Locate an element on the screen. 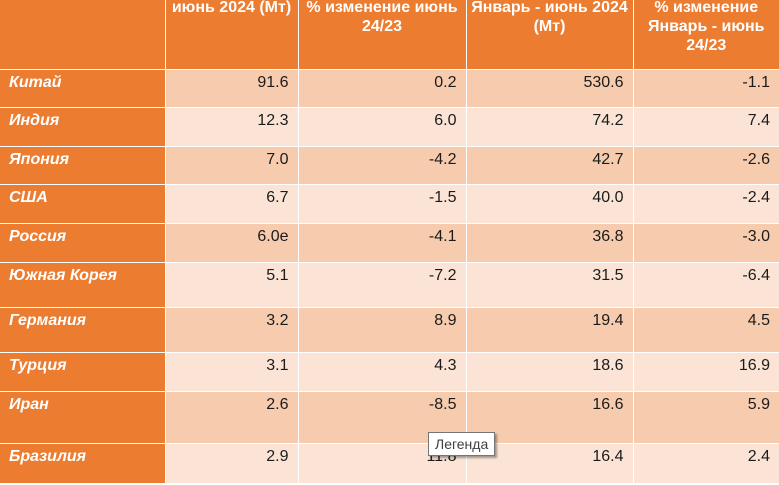 This screenshot has height=485, width=779. june-change-cell: -4.2 is located at coordinates (381, 164).